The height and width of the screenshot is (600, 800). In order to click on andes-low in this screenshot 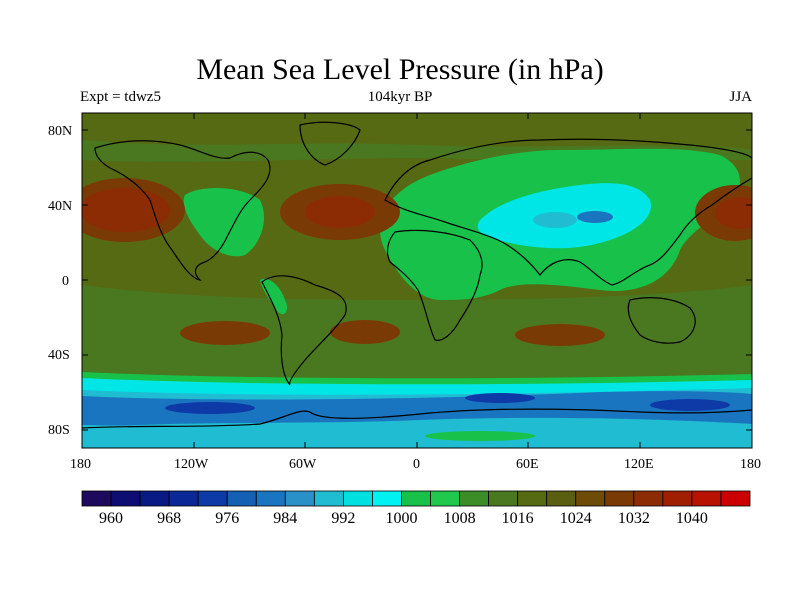, I will do `click(274, 296)`.